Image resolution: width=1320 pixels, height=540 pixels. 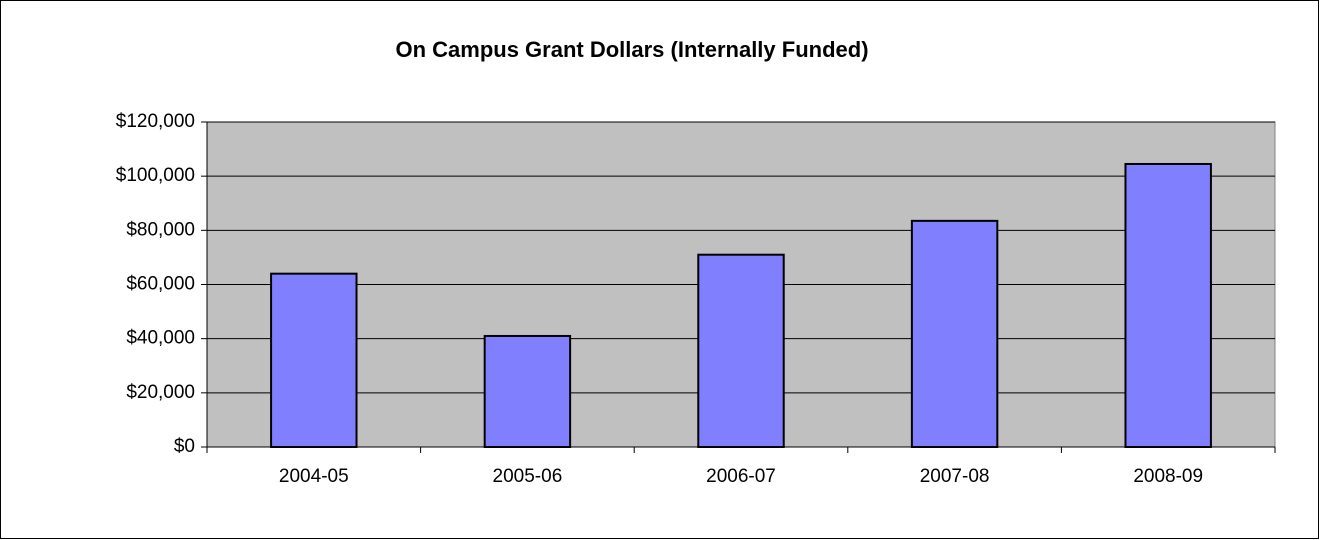 I want to click on y-tick-label: $20,000, so click(x=160, y=392).